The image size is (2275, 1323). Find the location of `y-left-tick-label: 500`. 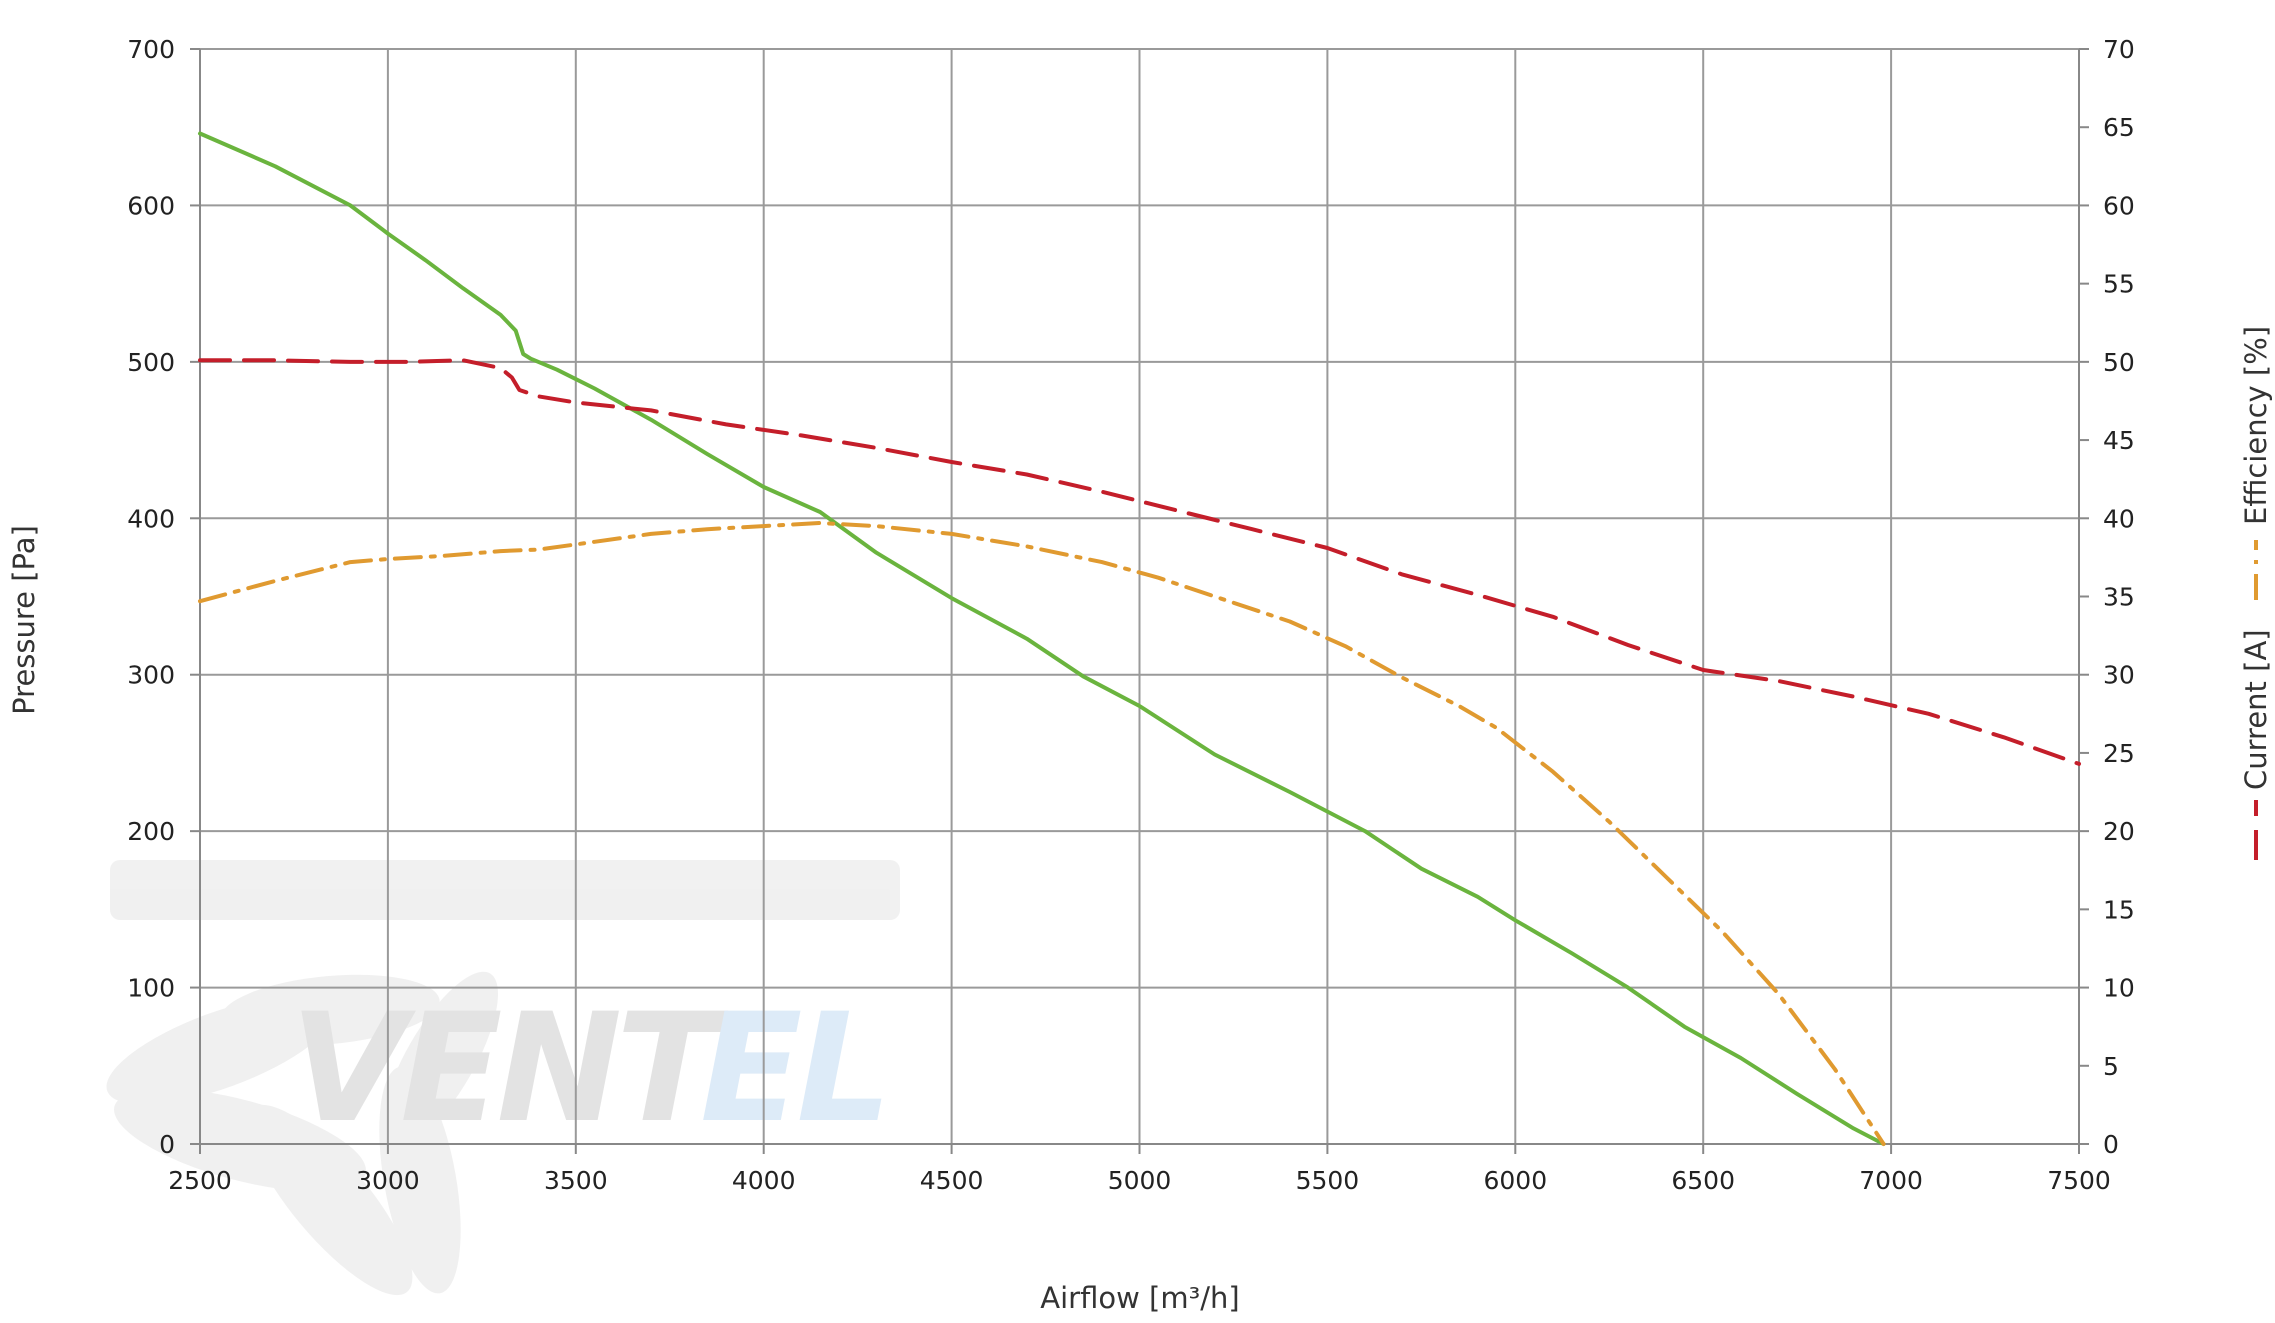

y-left-tick-label: 500 is located at coordinates (151, 362).